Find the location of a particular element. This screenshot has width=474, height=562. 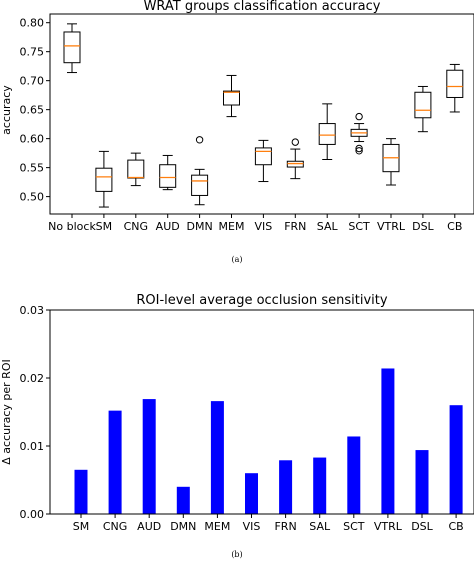

chart-a-caption: (a) is located at coordinates (236, 259).